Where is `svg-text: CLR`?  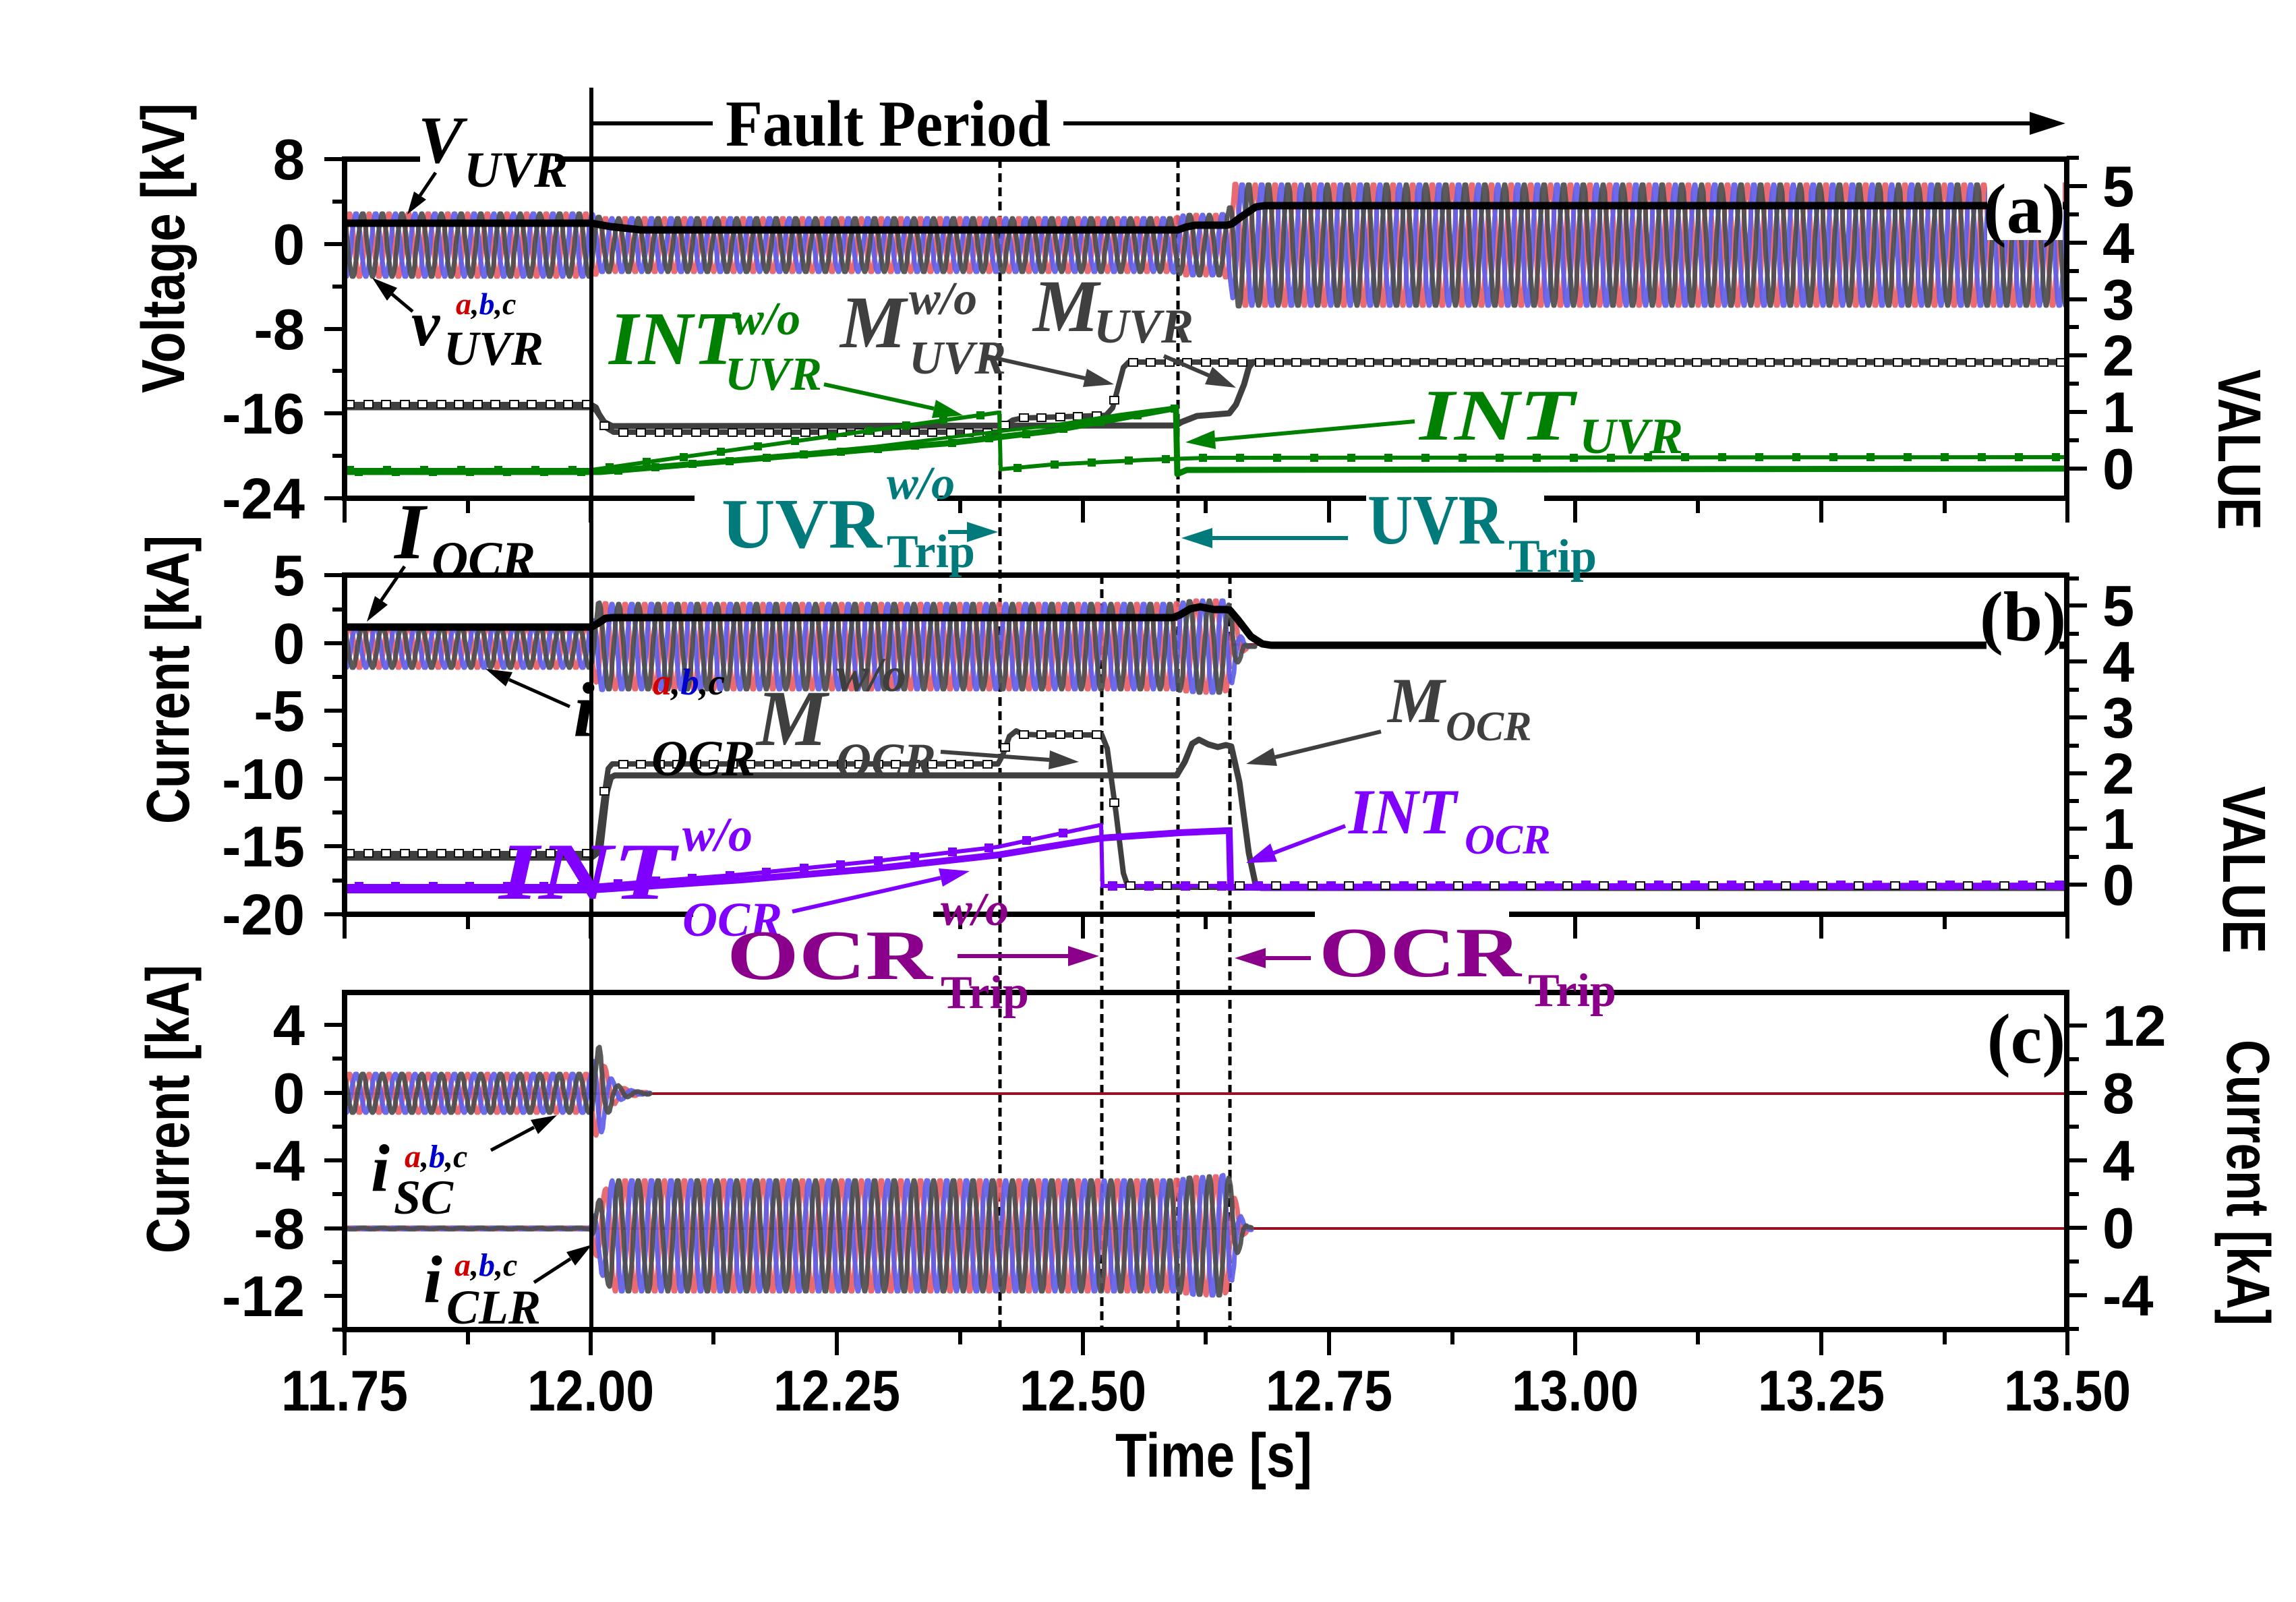 svg-text: CLR is located at coordinates (493, 1307).